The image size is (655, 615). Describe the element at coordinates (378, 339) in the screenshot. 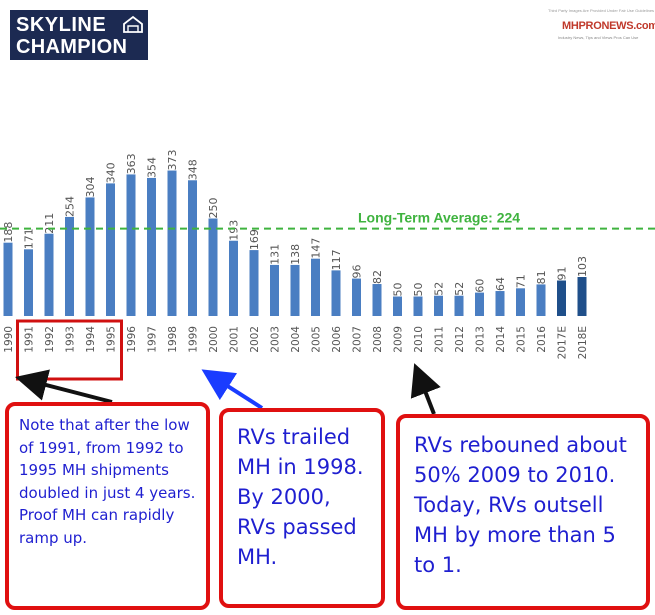

I see `x-tick-label-2008: 2008` at that location.